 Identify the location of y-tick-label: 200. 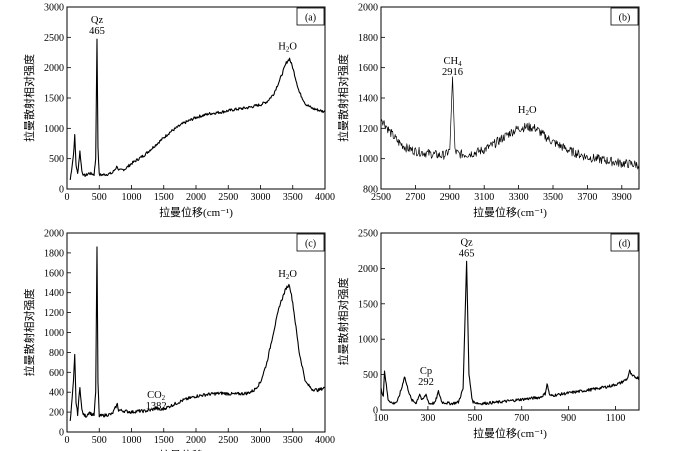
(56, 413).